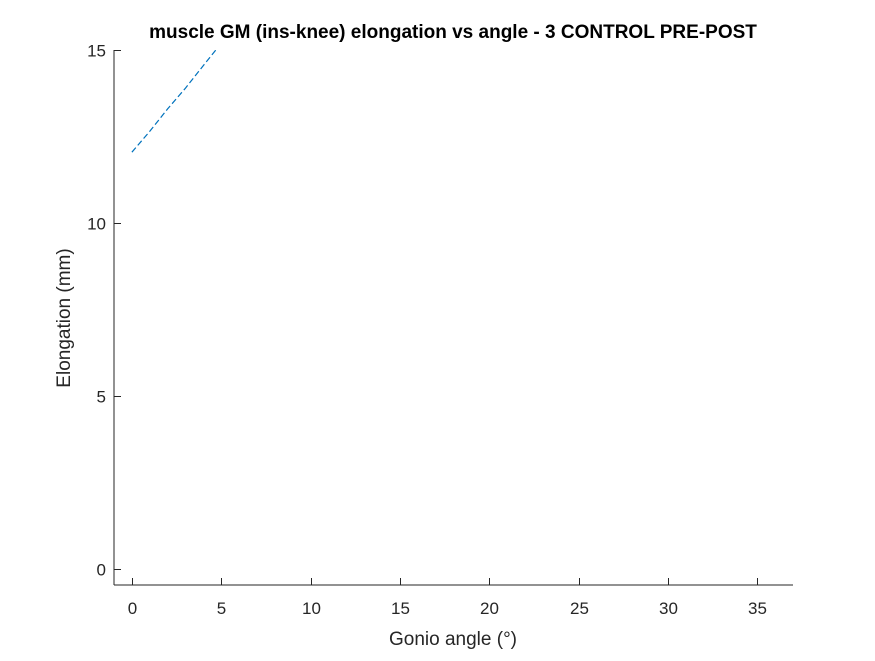 The width and height of the screenshot is (875, 661). I want to click on y-tick-label: 15, so click(96, 51).